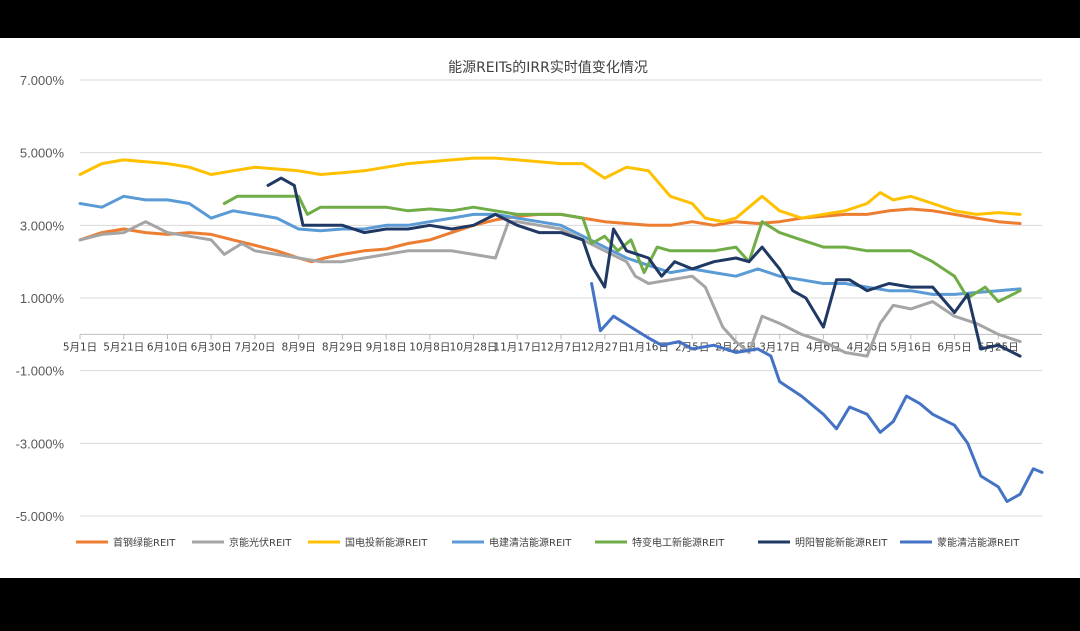 This screenshot has width=1080, height=631. What do you see at coordinates (648, 347) in the screenshot?
I see `x-tick-label: 1月16日` at bounding box center [648, 347].